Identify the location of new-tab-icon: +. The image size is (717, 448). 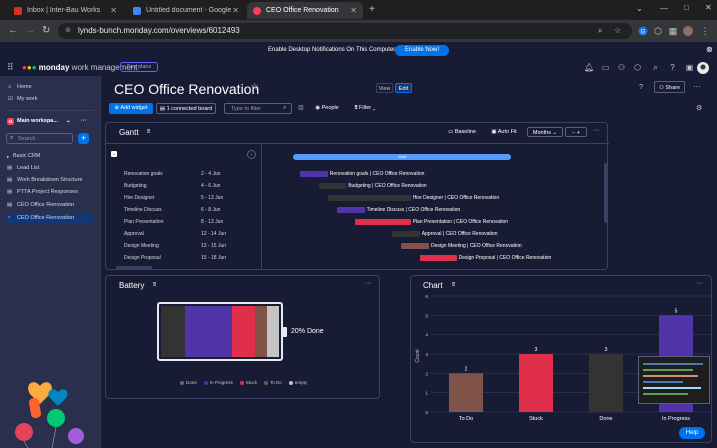
(372, 9).